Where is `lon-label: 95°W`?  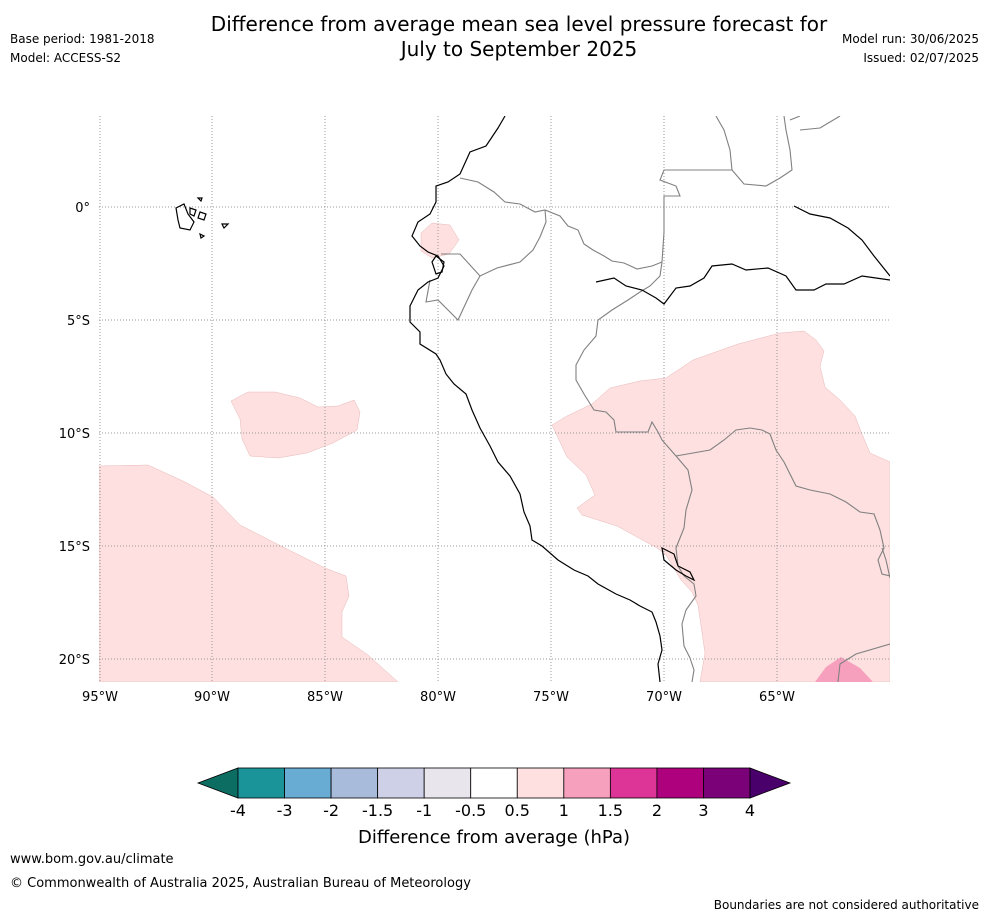 lon-label: 95°W is located at coordinates (100, 697).